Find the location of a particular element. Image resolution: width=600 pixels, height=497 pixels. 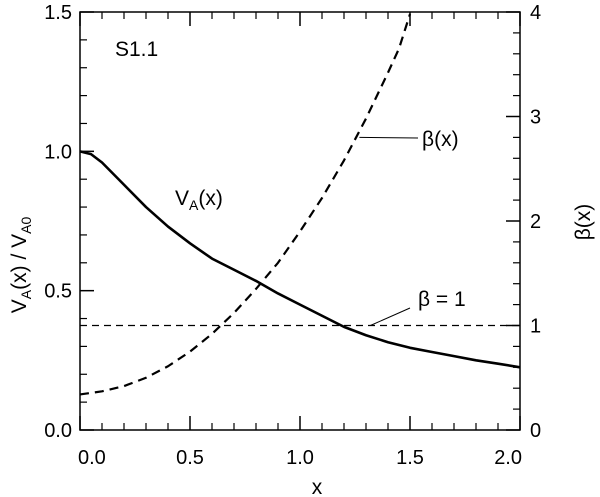

y-right-tick-label: 4 is located at coordinates (535, 13).